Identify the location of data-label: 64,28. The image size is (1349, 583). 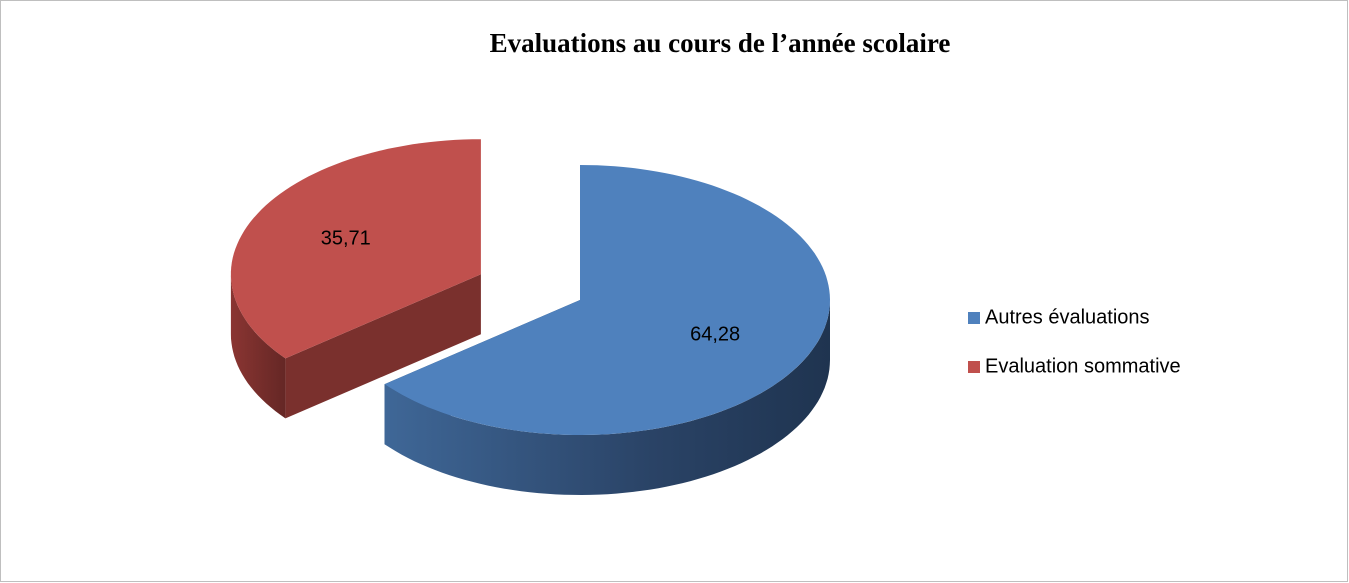
(715, 334).